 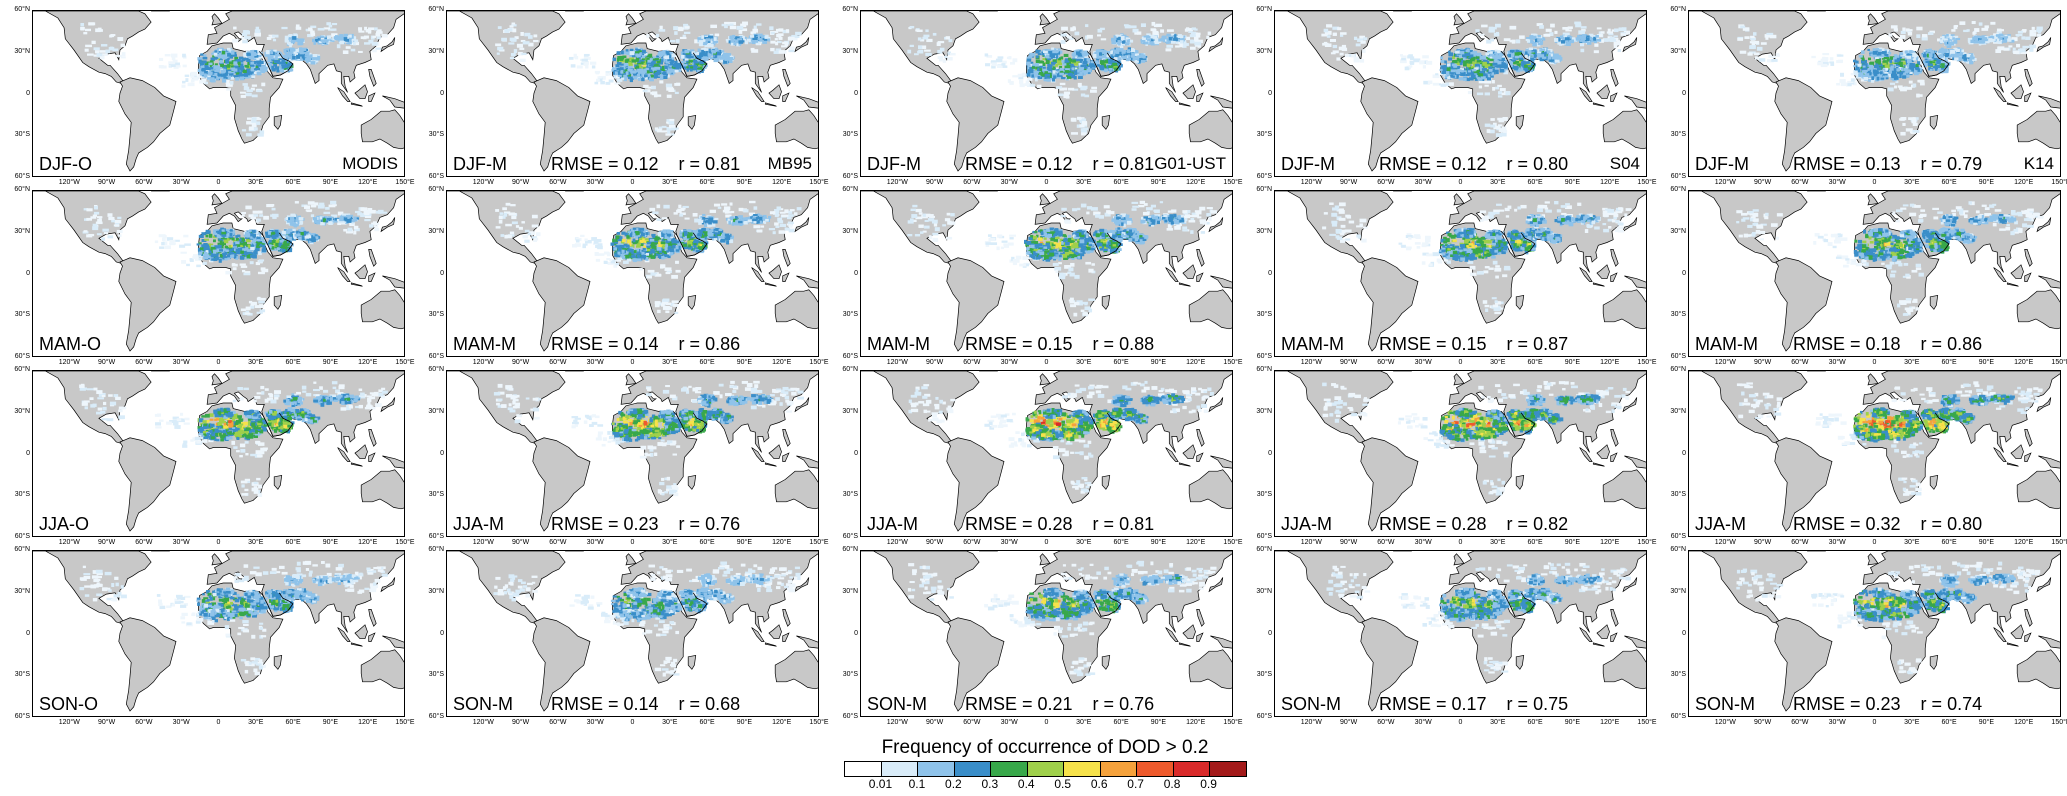 What do you see at coordinates (917, 784) in the screenshot?
I see `colorbar-tick-label: 0.1` at bounding box center [917, 784].